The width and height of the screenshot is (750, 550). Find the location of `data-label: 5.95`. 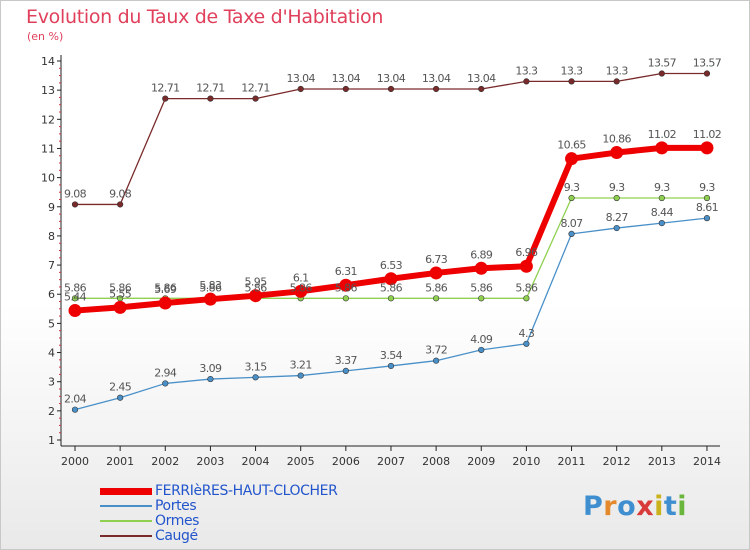

data-label: 5.95 is located at coordinates (256, 282).